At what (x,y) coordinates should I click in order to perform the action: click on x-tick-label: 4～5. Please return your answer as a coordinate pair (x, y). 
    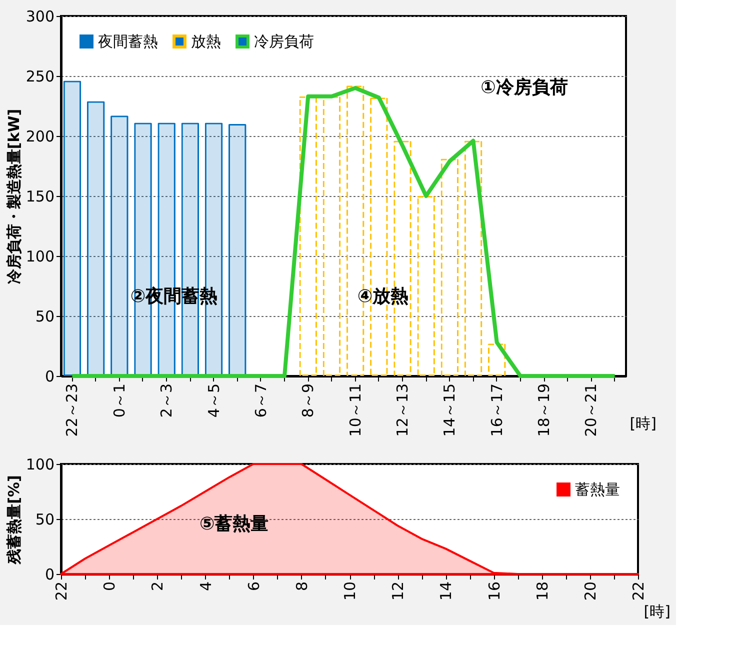
    Looking at the image, I should click on (213, 401).